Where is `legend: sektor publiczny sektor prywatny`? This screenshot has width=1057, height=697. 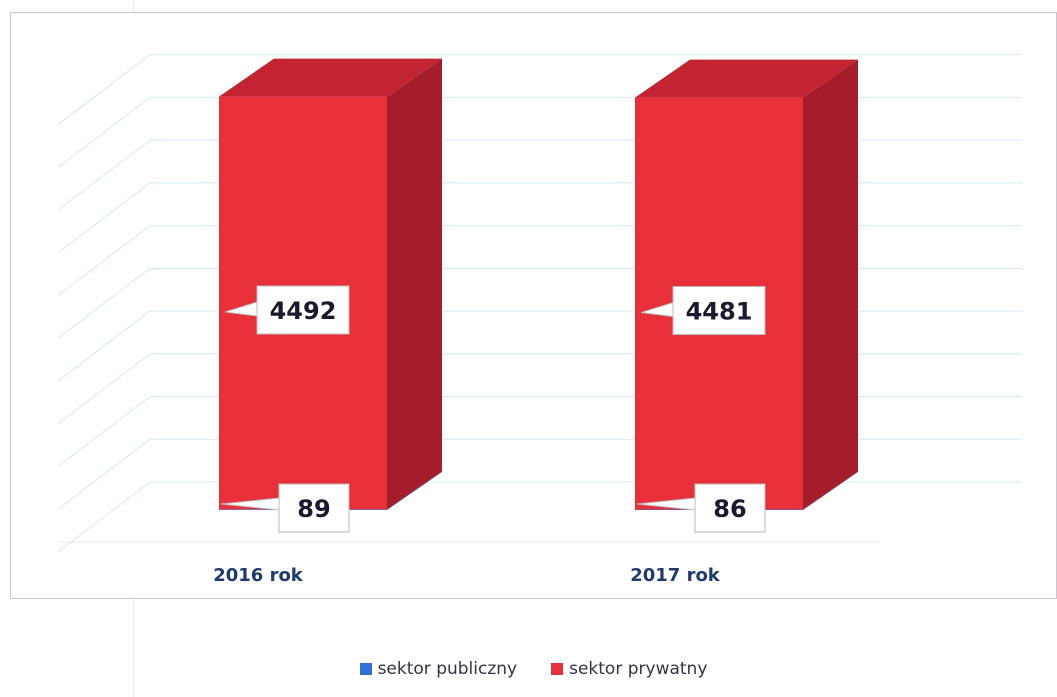
legend: sektor publiczny sektor prywatny is located at coordinates (528, 669).